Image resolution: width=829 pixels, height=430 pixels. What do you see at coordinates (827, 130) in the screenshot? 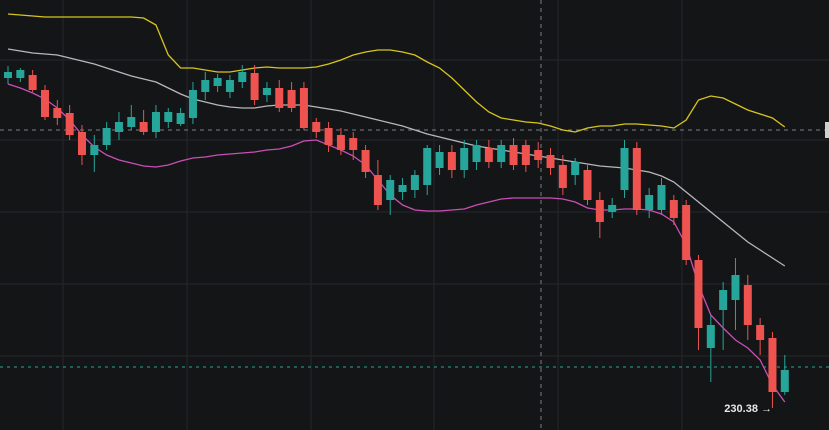
I see `crosshair-marker` at bounding box center [827, 130].